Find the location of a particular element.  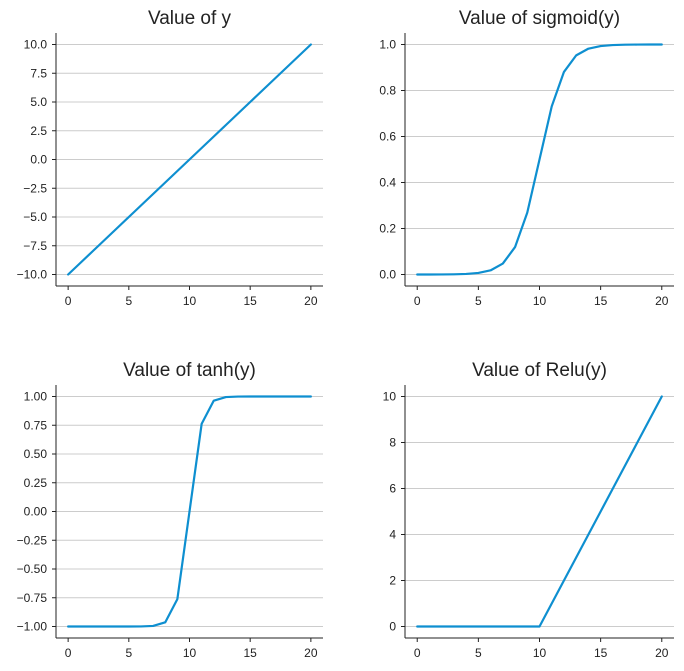

y-tick-label: 5.0 is located at coordinates (38, 102).